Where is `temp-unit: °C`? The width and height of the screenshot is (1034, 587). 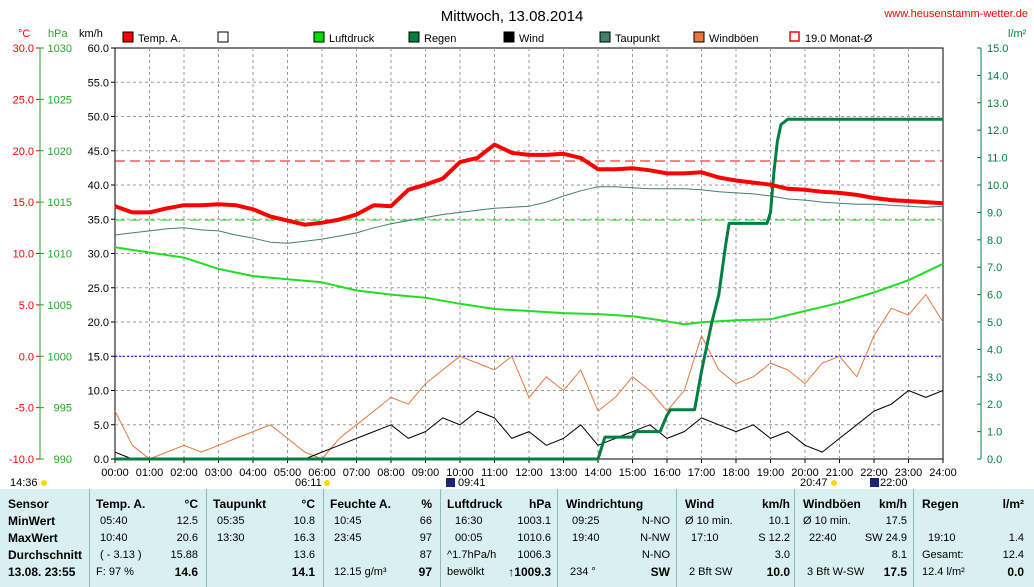
temp-unit: °C is located at coordinates (191, 504).